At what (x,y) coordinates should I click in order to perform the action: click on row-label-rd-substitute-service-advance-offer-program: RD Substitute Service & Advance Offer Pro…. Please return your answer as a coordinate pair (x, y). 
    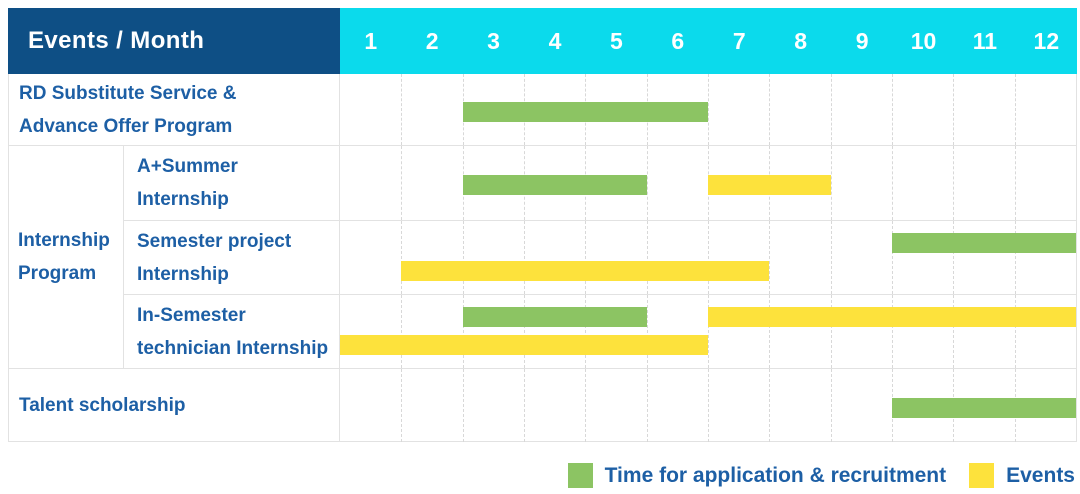
    Looking at the image, I should click on (174, 109).